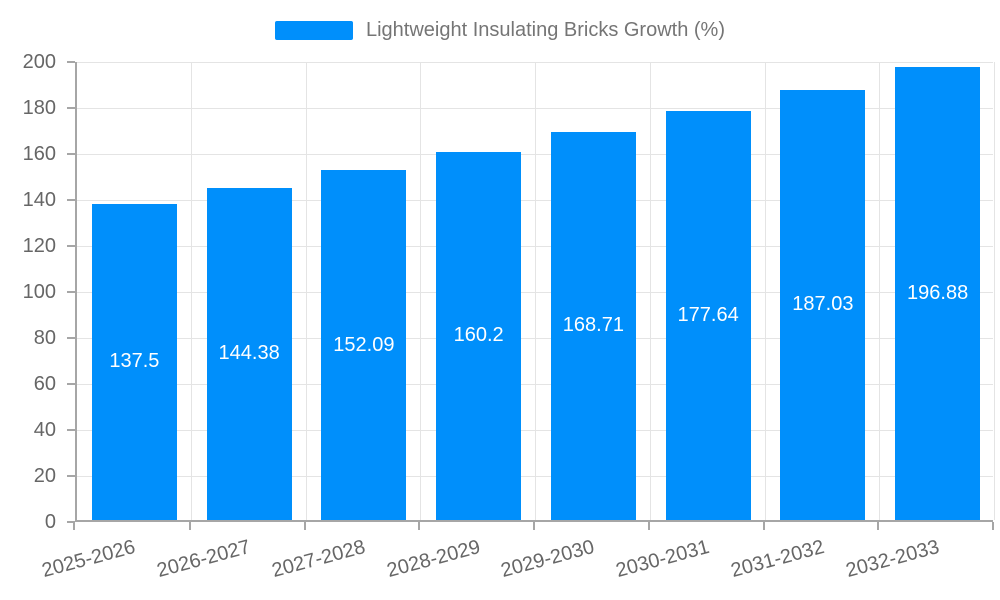 The image size is (1000, 600). I want to click on bar-value-label: 168.71, so click(593, 325).